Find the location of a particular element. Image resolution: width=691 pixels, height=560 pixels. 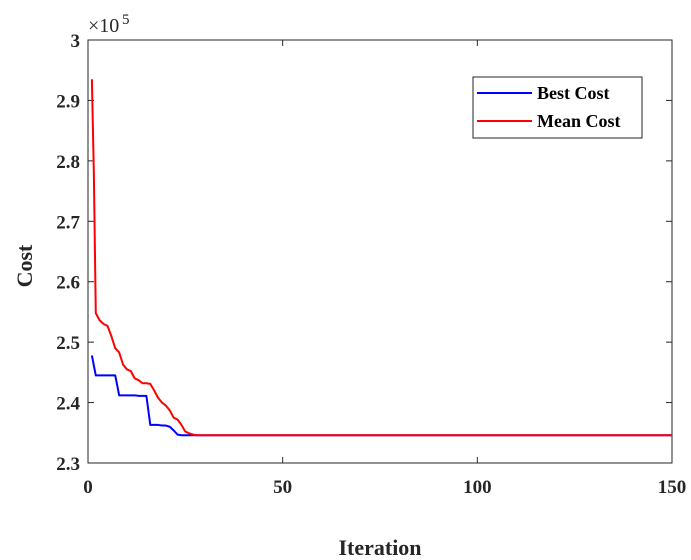

legend: Best Cost Mean Cost is located at coordinates (557, 107).